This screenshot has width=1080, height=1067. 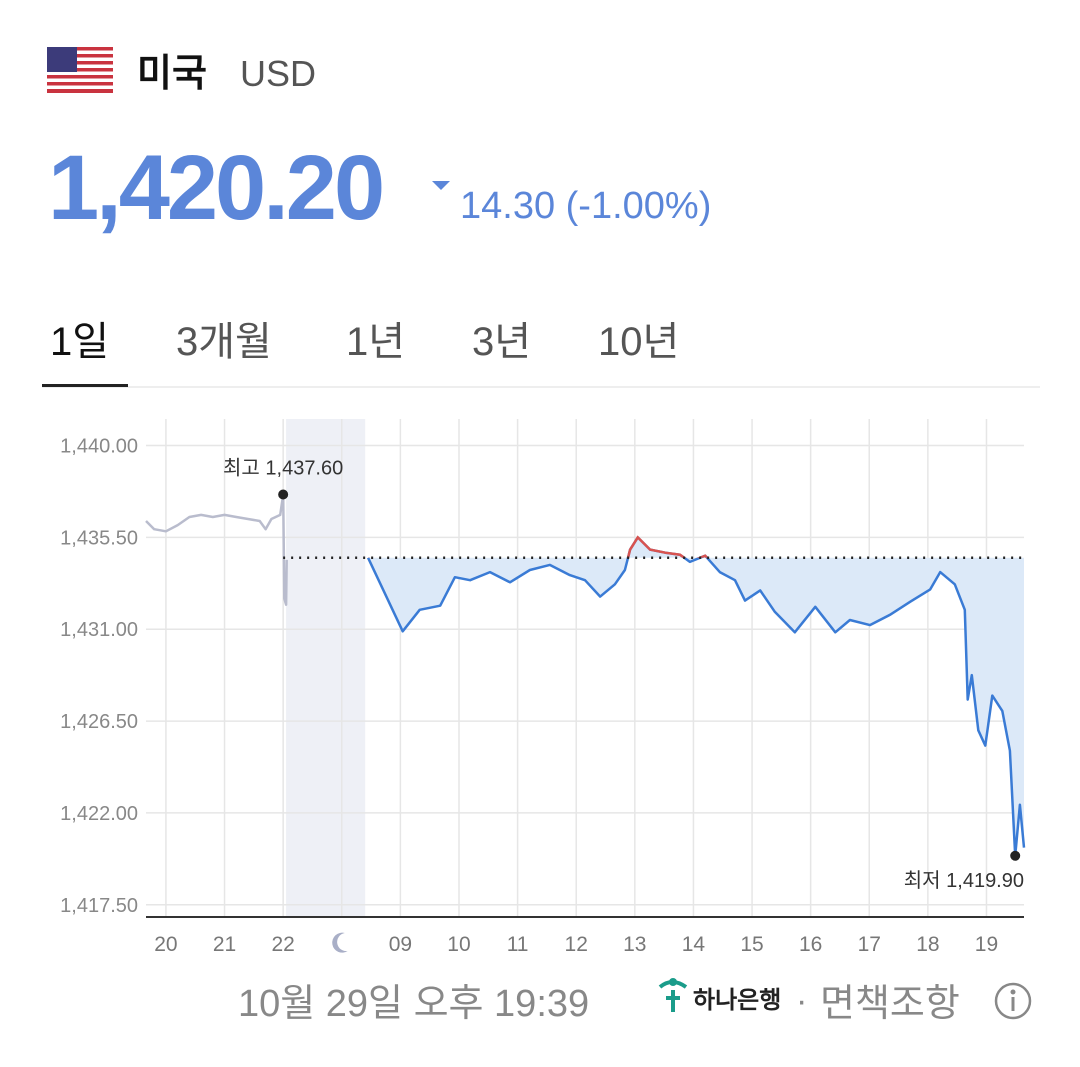 I want to click on tab: 1년, so click(x=375, y=342).